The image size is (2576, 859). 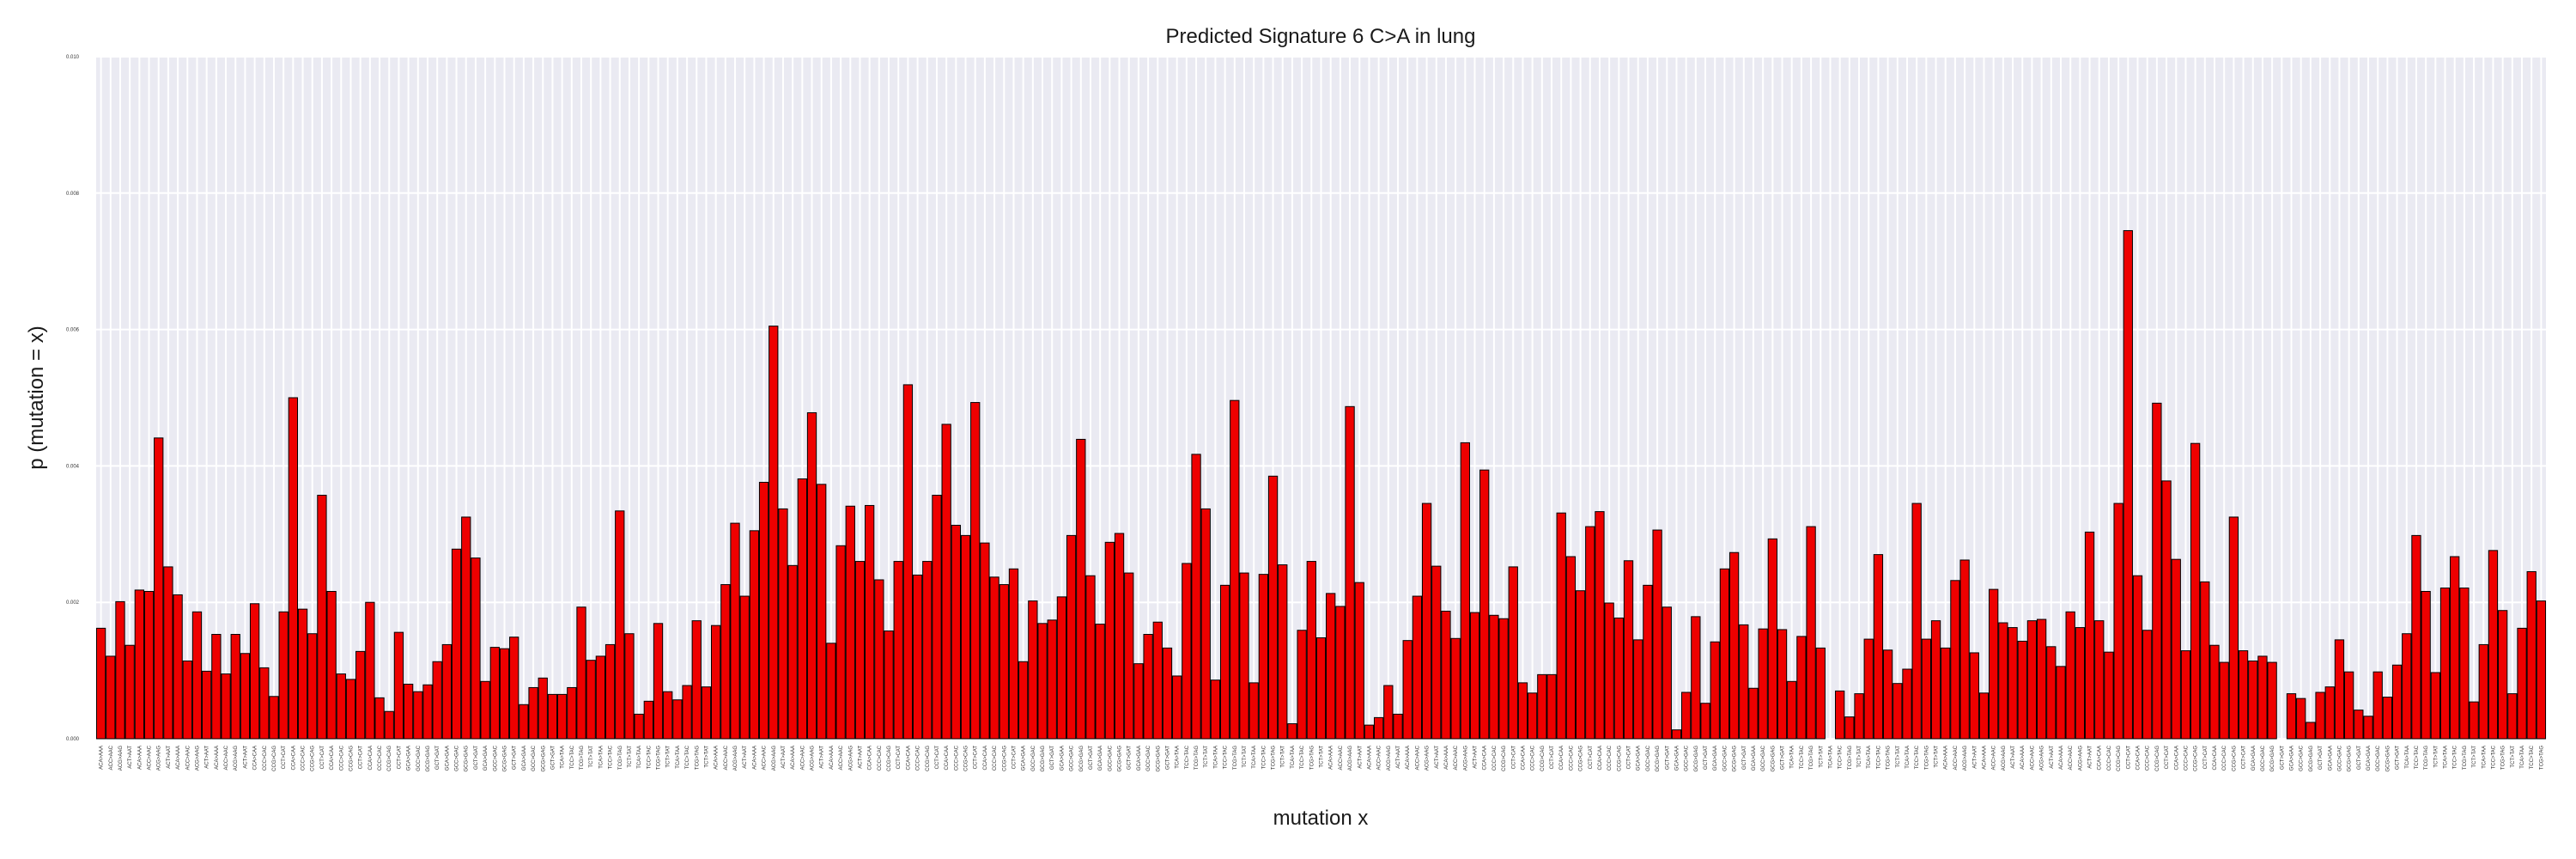 I want to click on y-tick-labels: 0.000 0.002 0.004 0.006 0.008 0.010, so click(x=73, y=398).